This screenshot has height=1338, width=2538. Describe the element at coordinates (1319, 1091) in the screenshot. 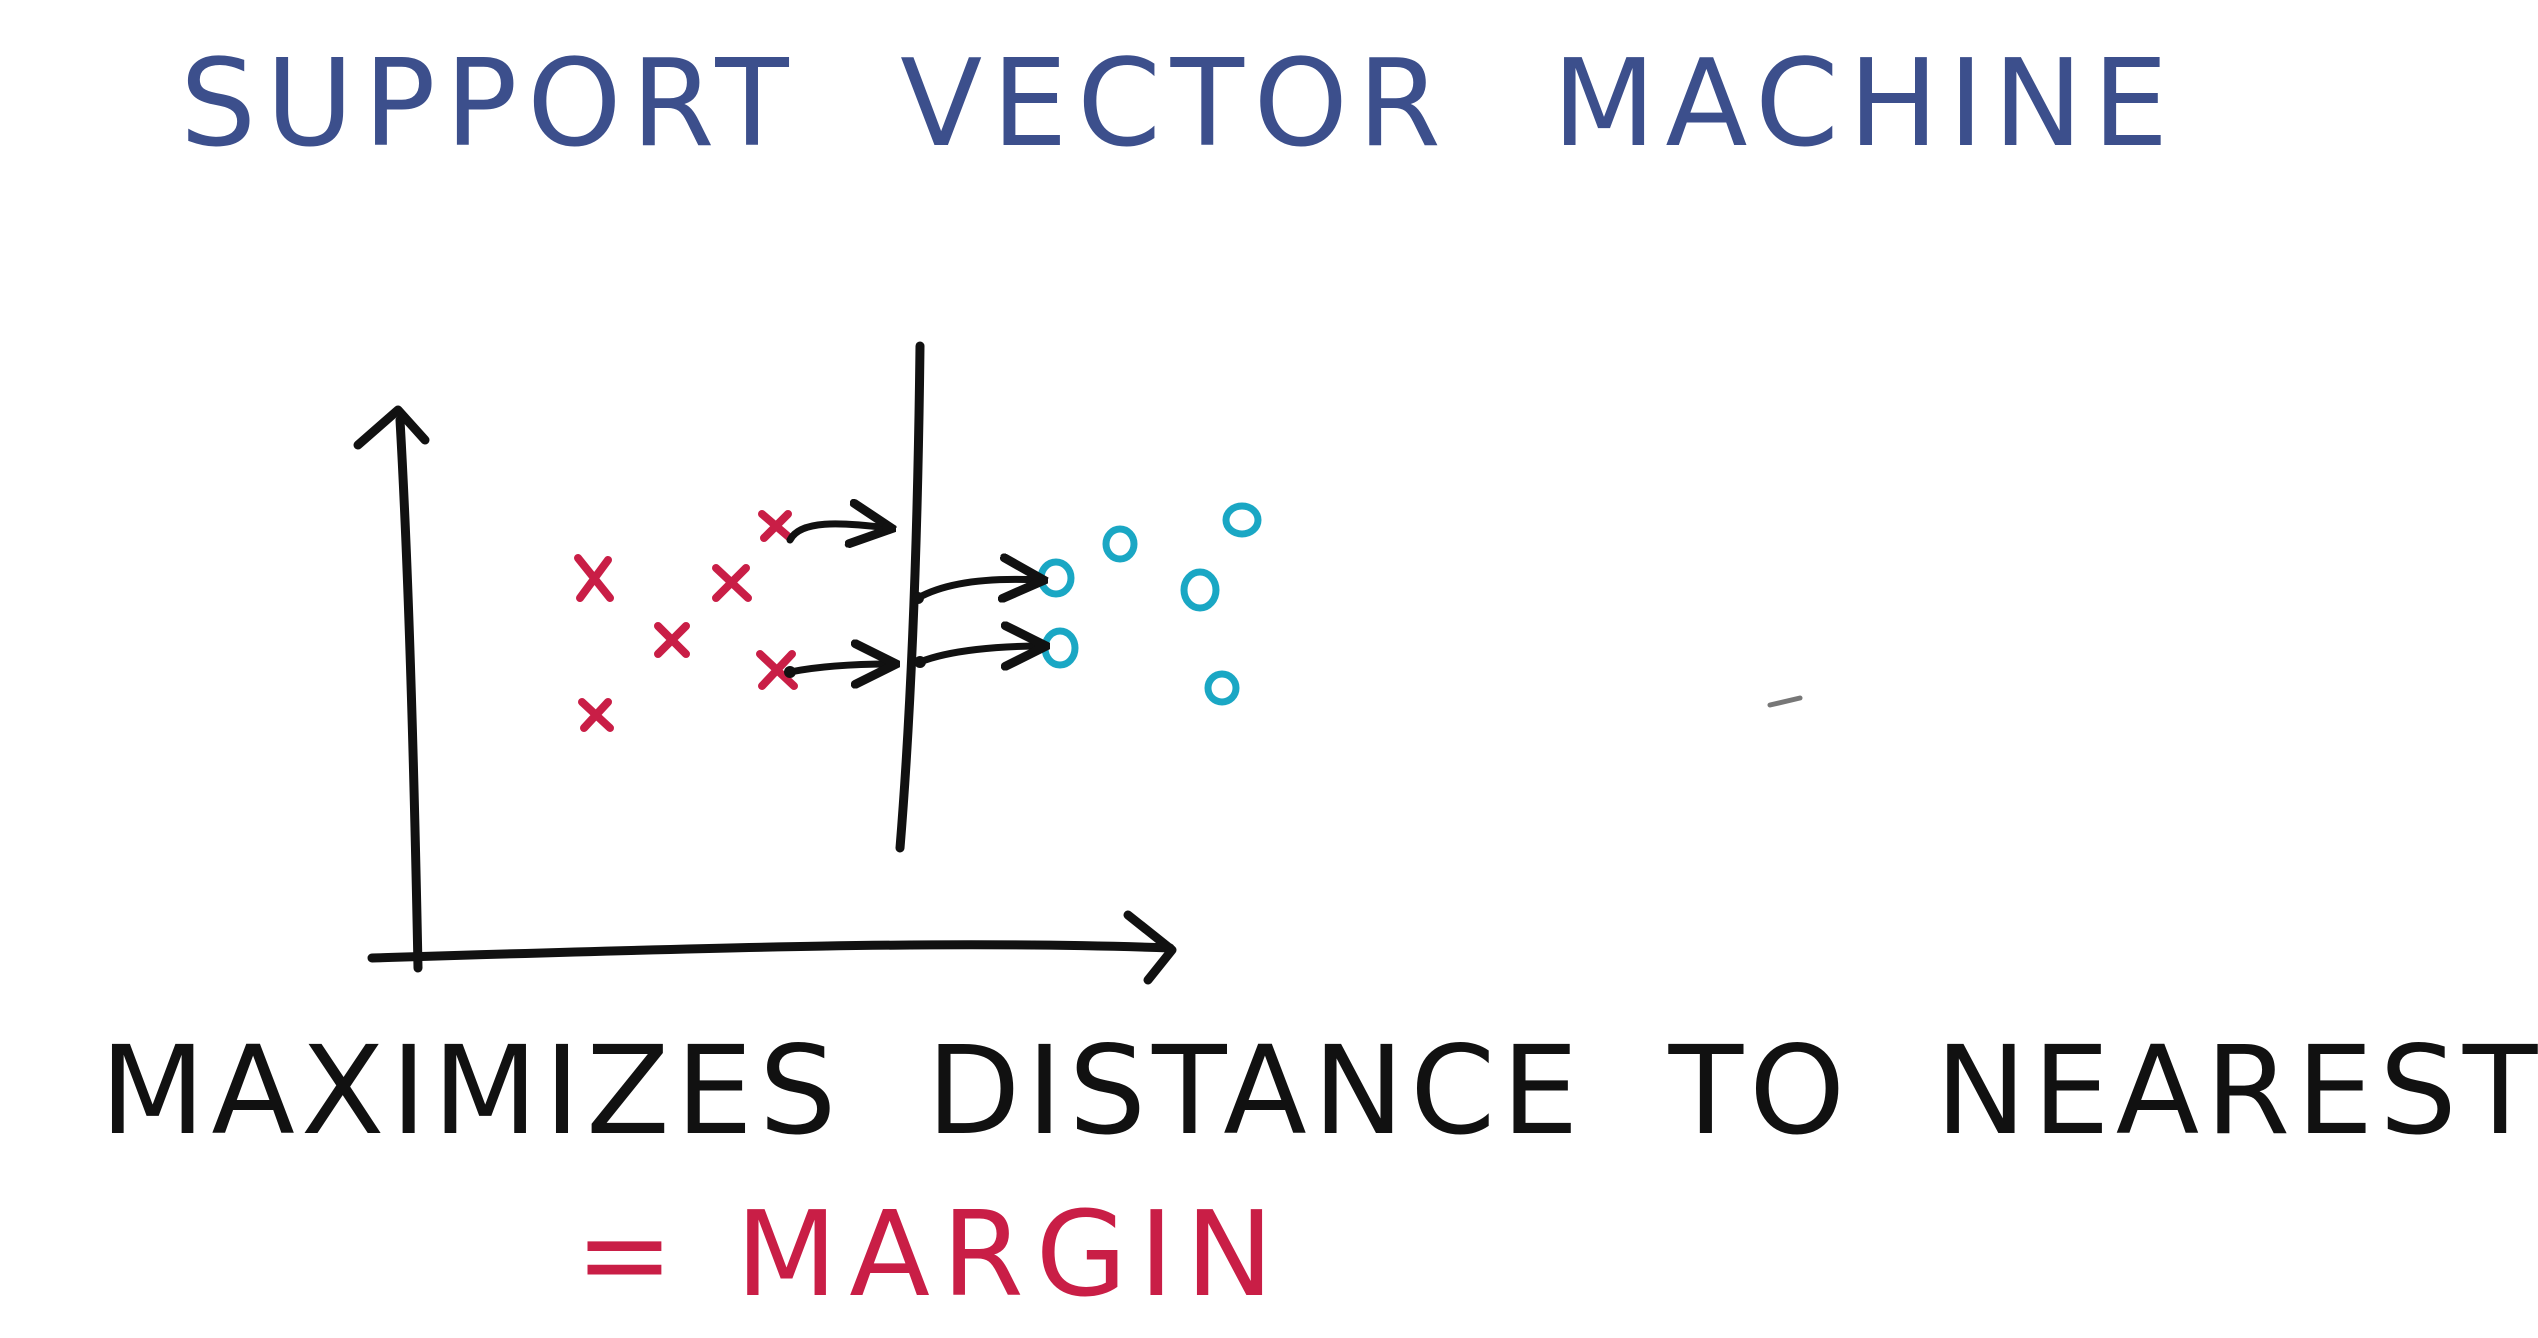

I see `diagram-caption: MAXIMIZES DISTANCE TO NEAREST POINT` at that location.